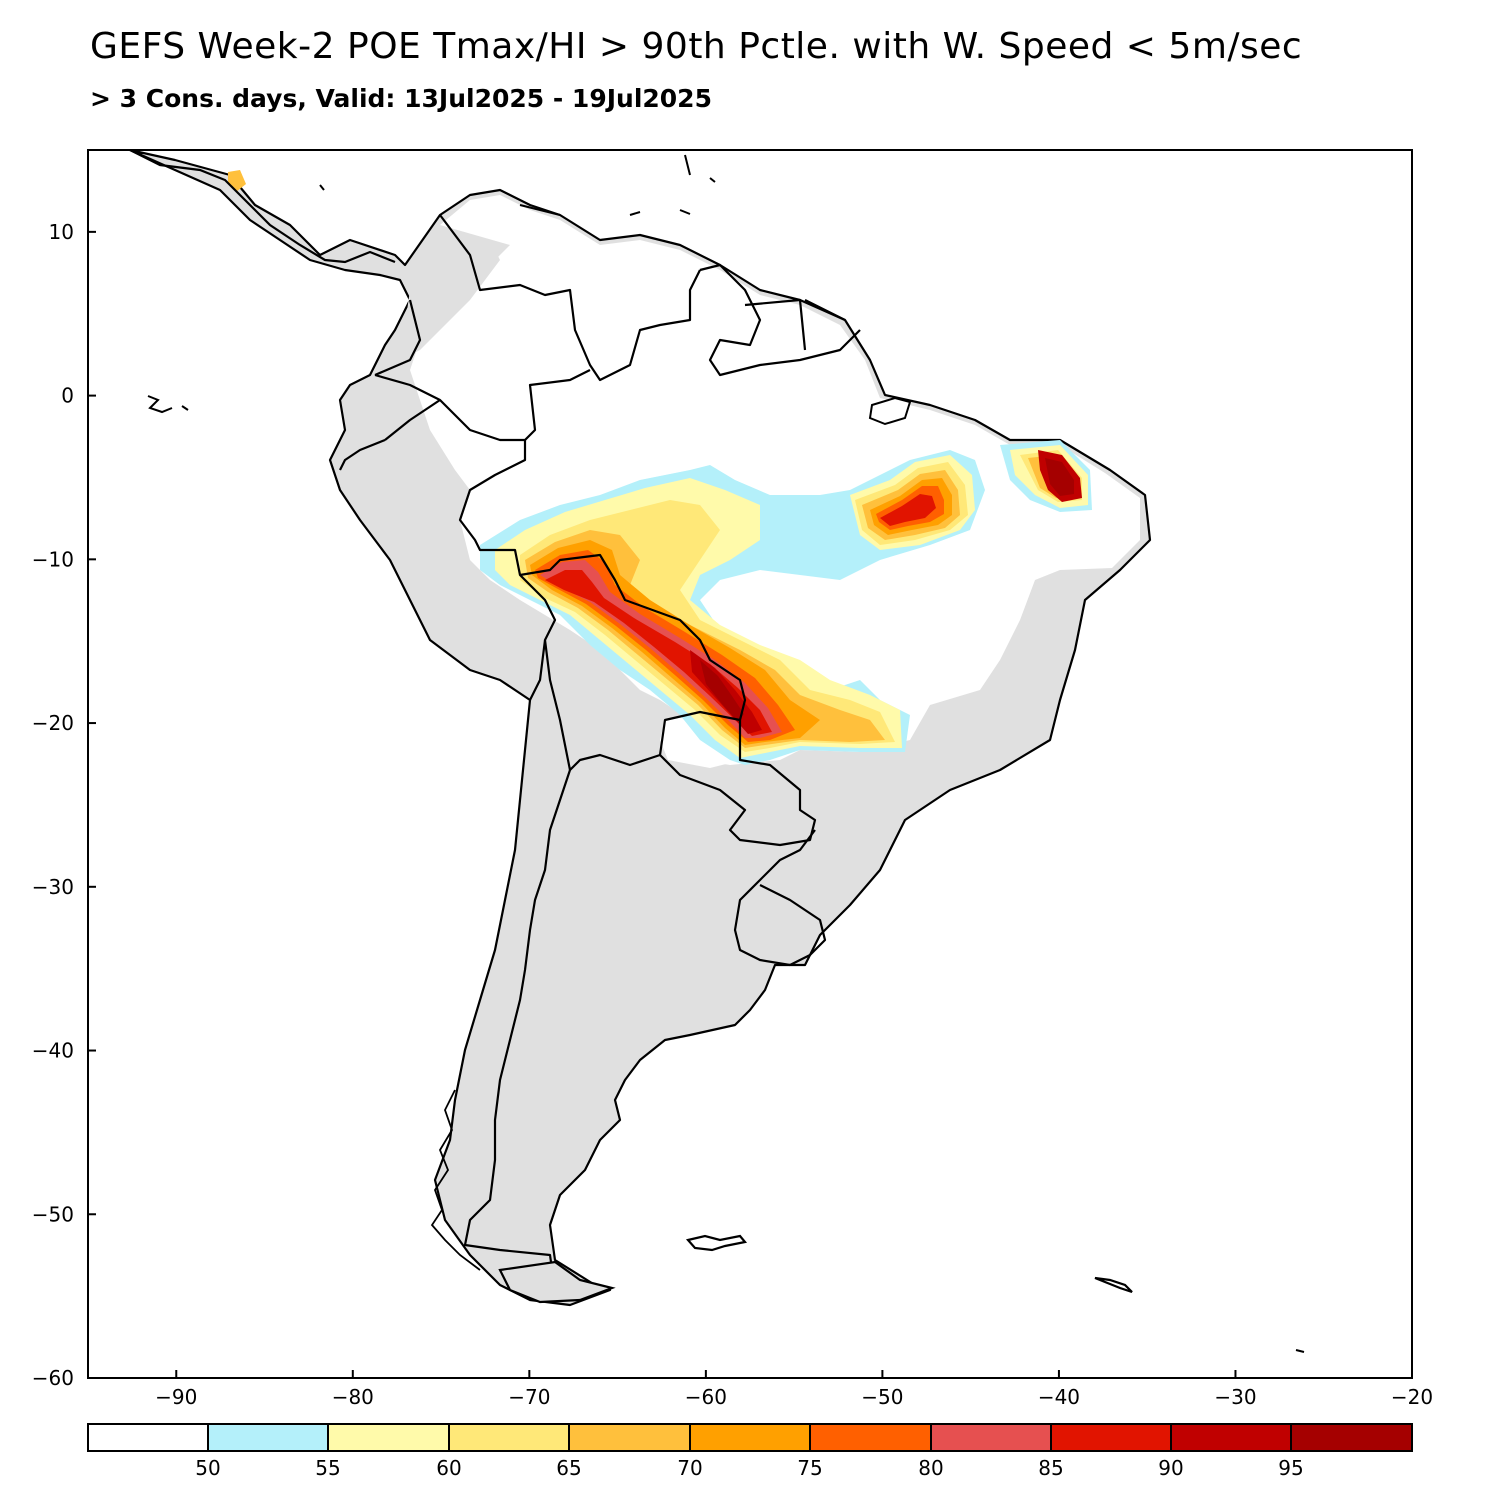  What do you see at coordinates (262, 207) in the screenshot?
I see `central-america-coast` at bounding box center [262, 207].